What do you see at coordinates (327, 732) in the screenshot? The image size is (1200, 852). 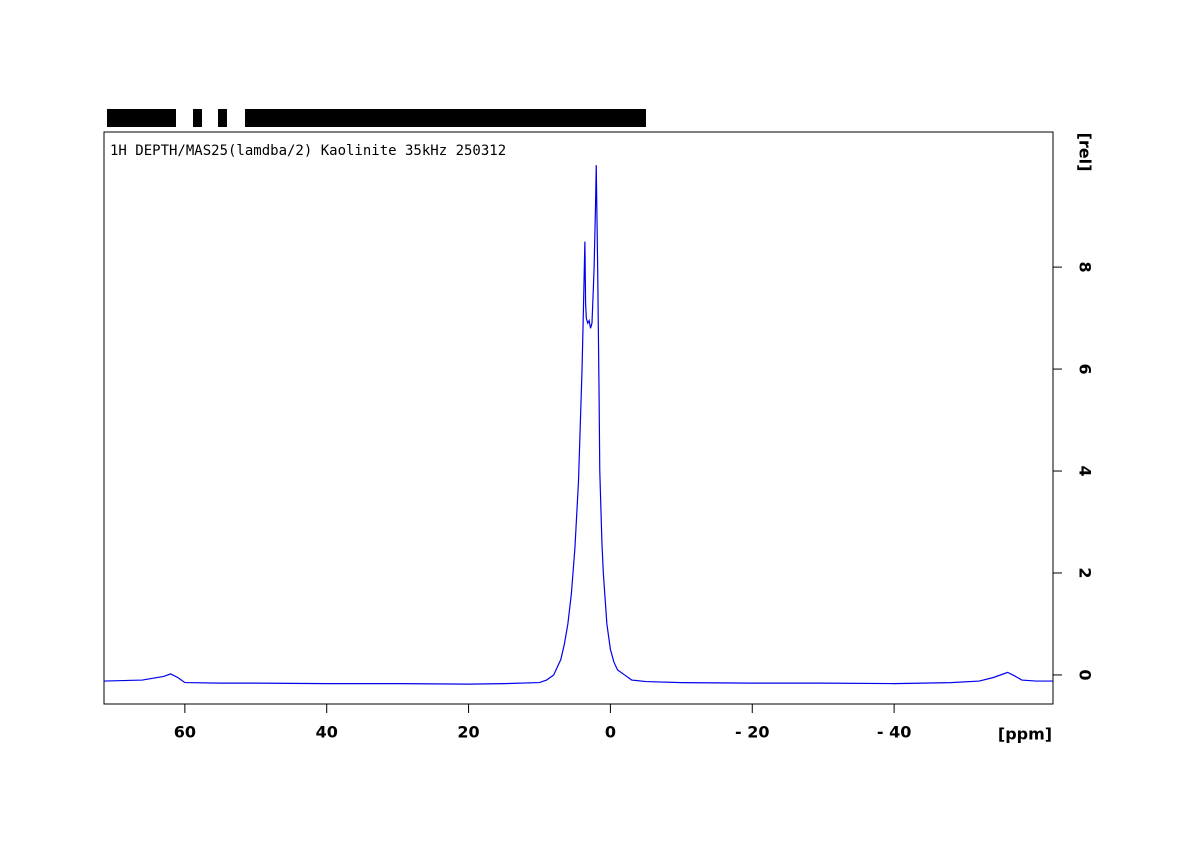 I see `x-tick-label: 40` at bounding box center [327, 732].